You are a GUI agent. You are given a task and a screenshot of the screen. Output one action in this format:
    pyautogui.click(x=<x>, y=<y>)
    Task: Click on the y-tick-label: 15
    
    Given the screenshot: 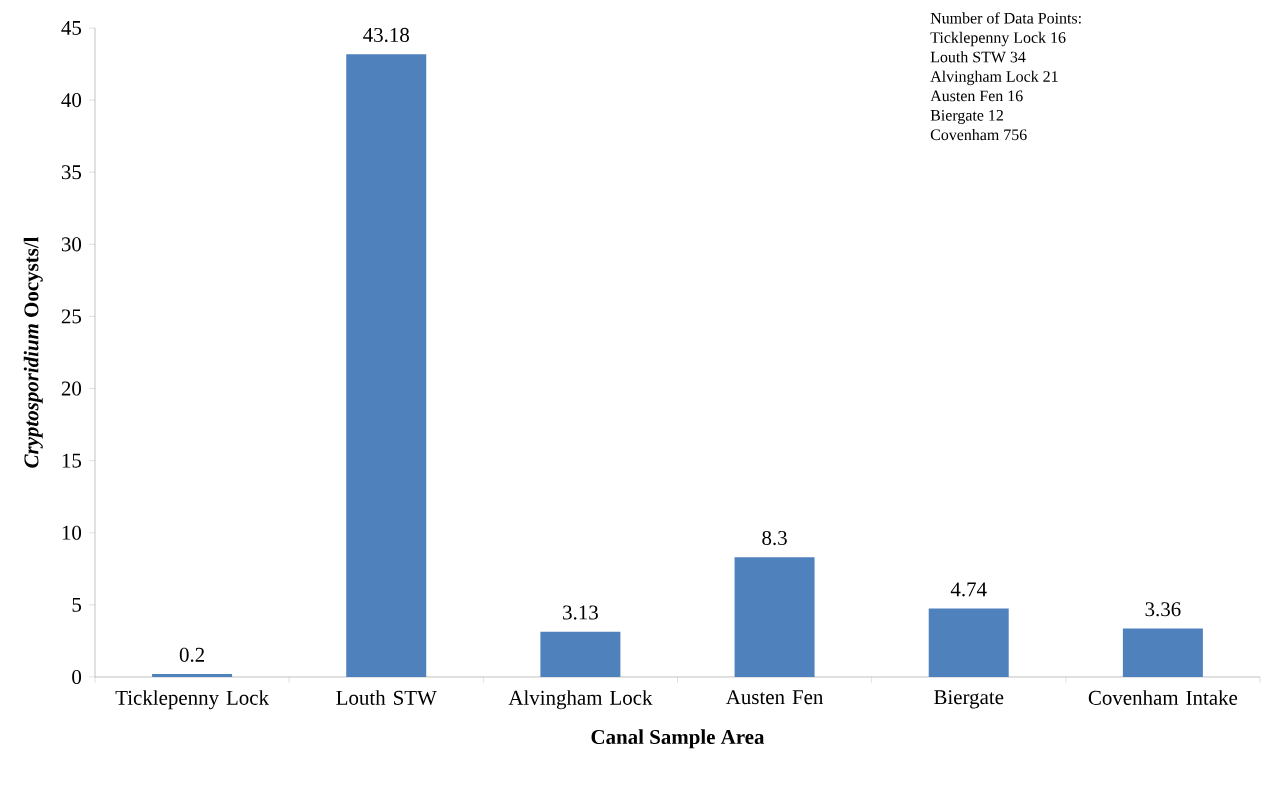 What is the action you would take?
    pyautogui.click(x=72, y=460)
    